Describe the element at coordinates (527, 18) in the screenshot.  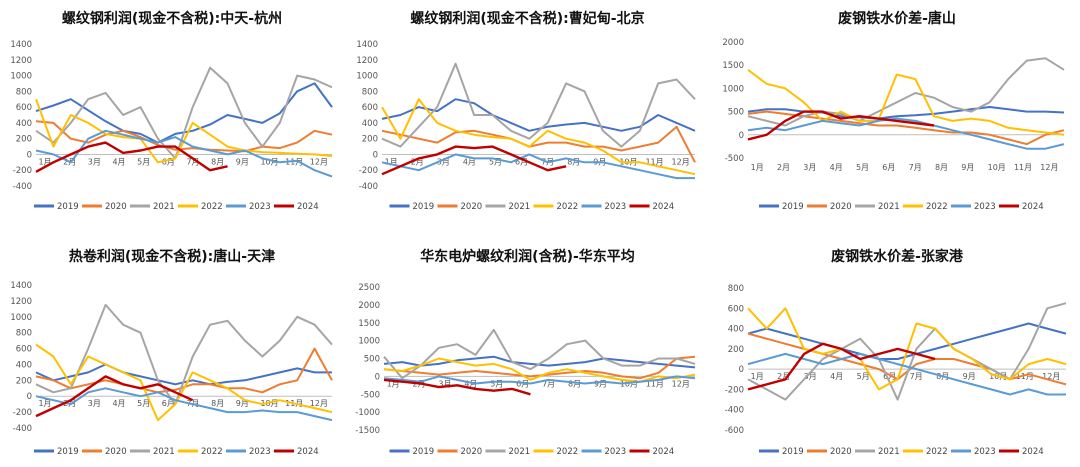
I see `chart-title: 螺纹钢利润(现金不含税):曹妃甸-北京` at that location.